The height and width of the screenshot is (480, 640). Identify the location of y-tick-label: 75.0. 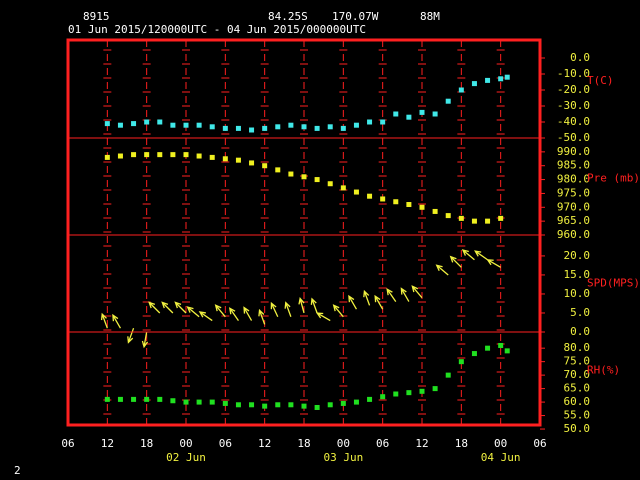
(577, 361).